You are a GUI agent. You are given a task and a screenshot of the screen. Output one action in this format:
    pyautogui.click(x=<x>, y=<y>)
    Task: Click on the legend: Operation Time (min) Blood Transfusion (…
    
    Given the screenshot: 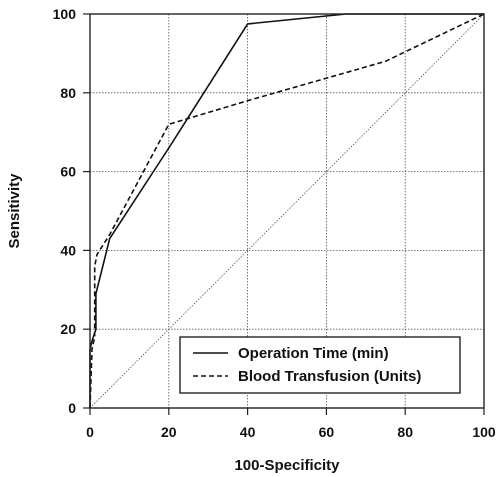 What is the action you would take?
    pyautogui.click(x=320, y=365)
    